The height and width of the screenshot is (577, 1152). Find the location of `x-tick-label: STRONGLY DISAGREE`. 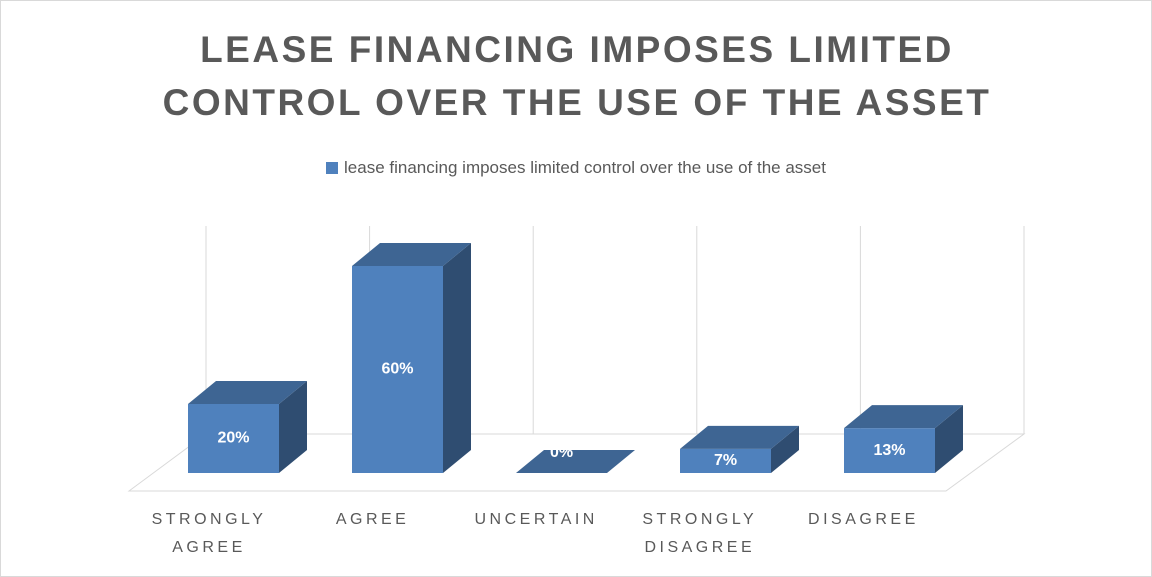

x-tick-label: STRONGLY DISAGREE is located at coordinates (700, 533).